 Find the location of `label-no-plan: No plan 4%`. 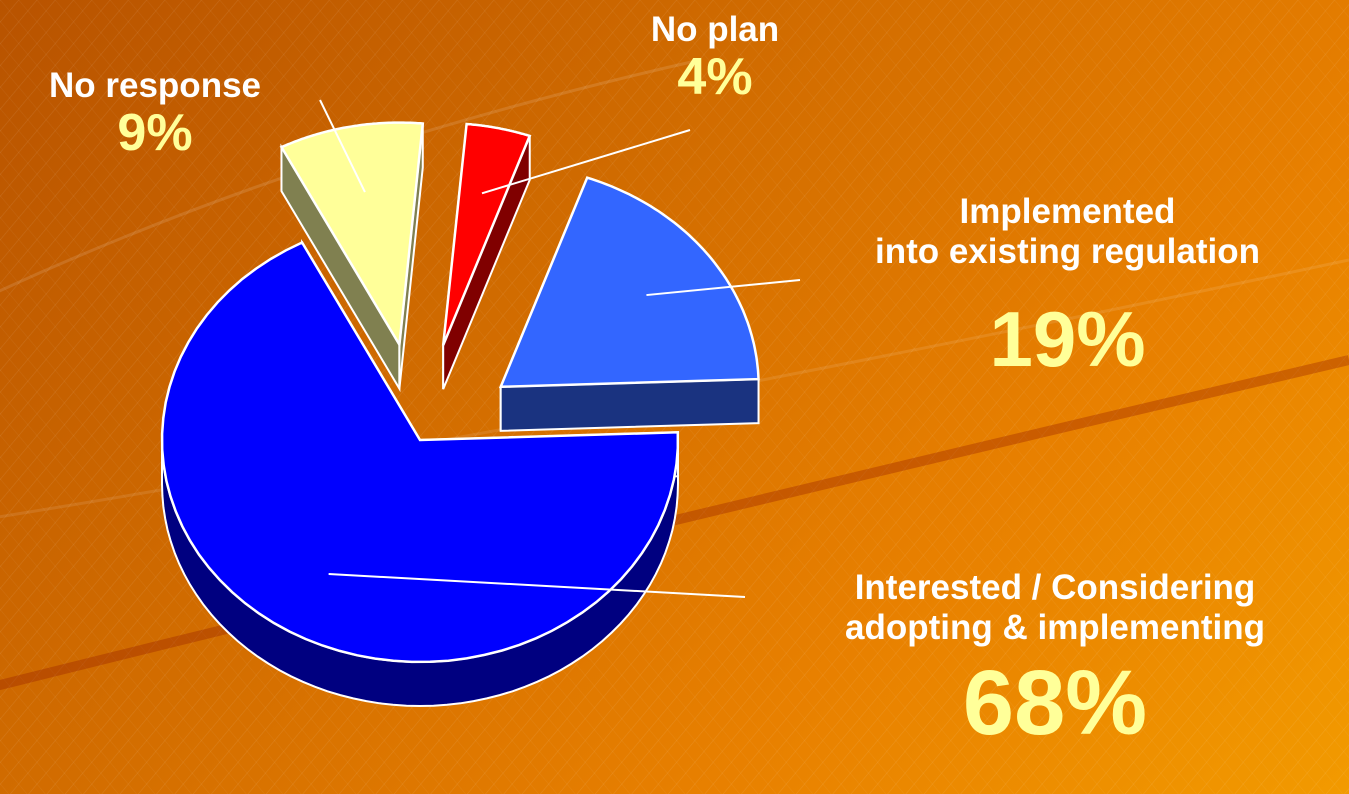

label-no-plan: No plan 4% is located at coordinates (715, 57).